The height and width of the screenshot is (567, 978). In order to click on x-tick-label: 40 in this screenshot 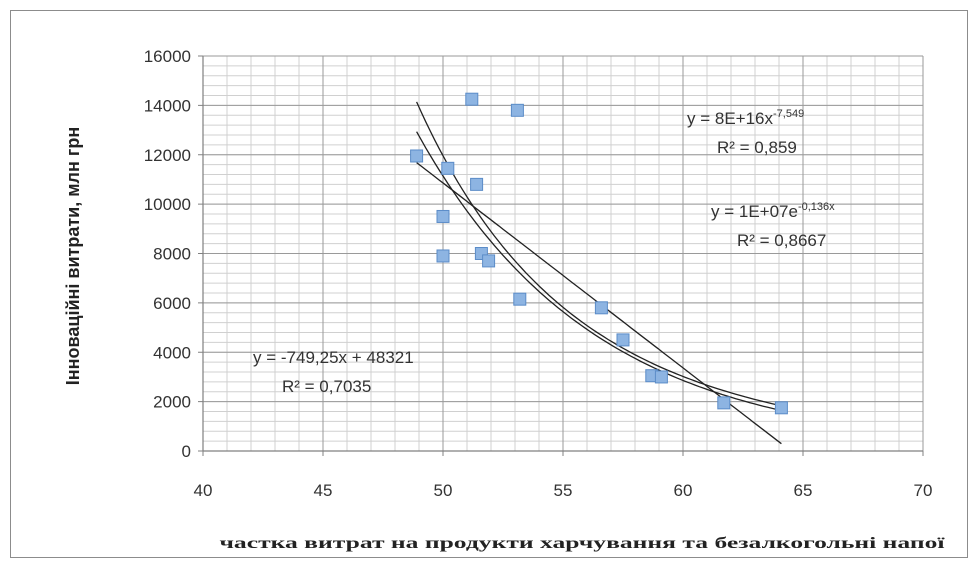, I will do `click(203, 490)`.